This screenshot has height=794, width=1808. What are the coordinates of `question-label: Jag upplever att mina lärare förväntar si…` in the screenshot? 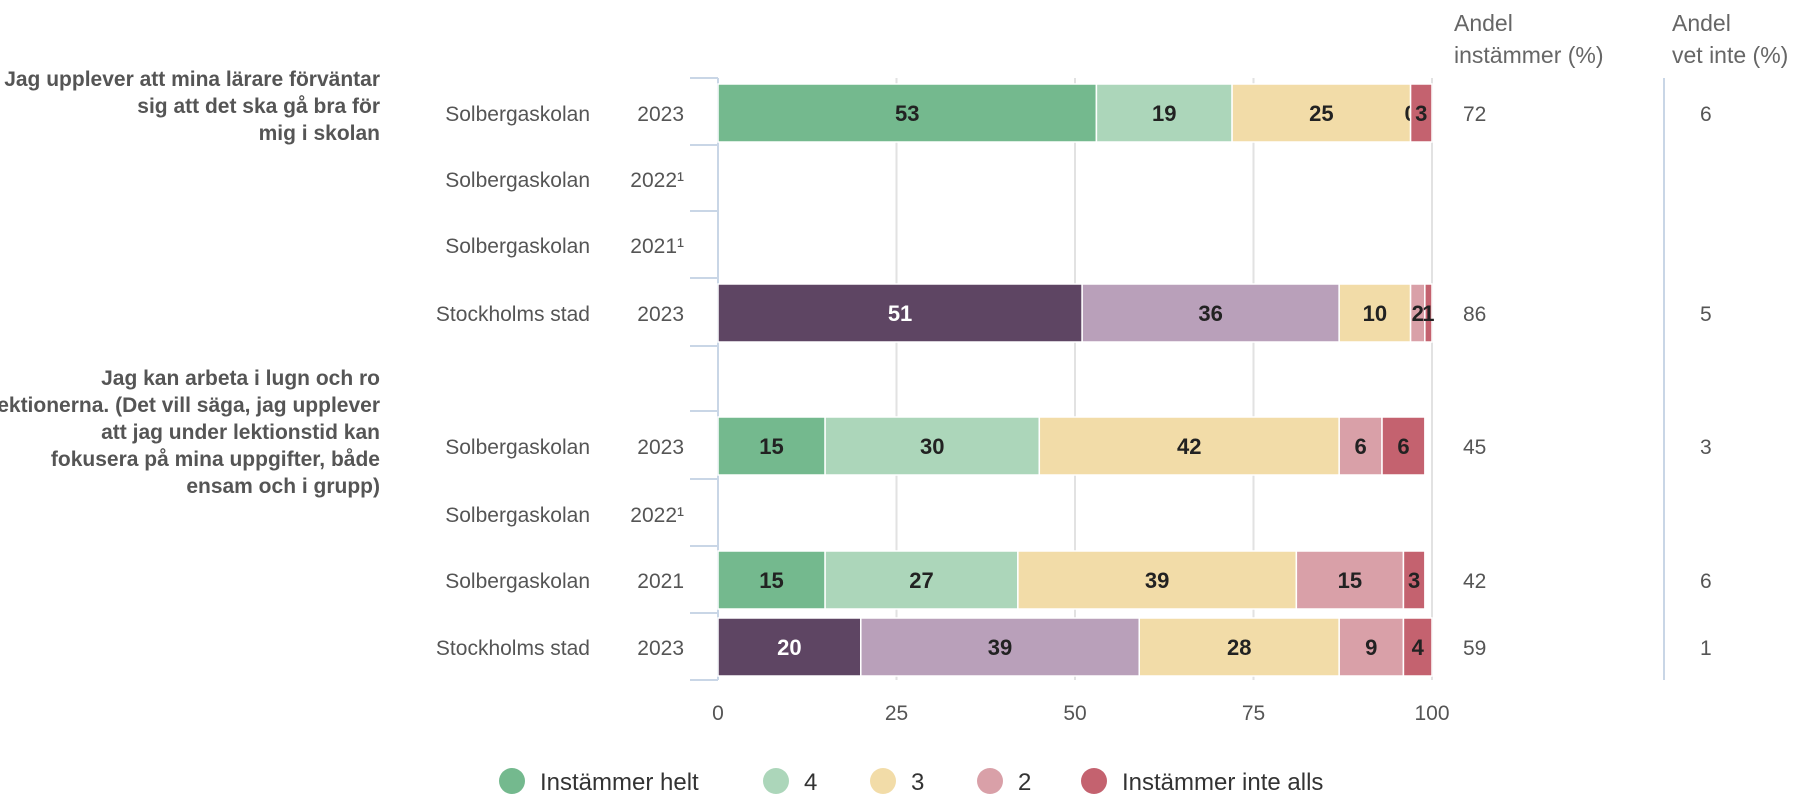 It's located at (192, 106).